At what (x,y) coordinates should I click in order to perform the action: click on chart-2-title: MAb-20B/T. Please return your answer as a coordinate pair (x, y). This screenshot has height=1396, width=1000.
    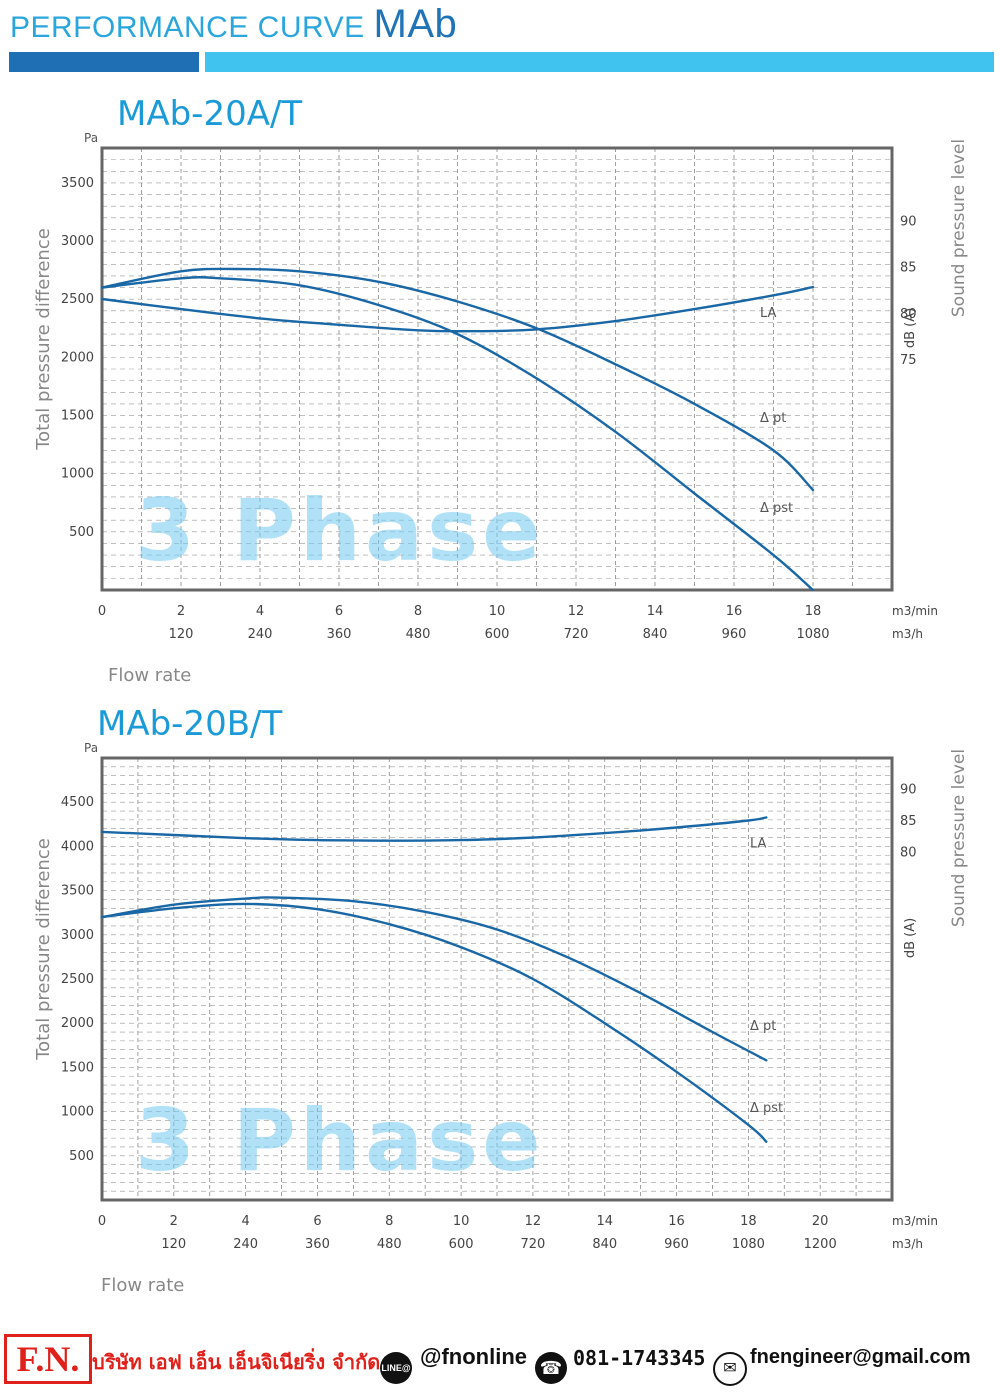
    Looking at the image, I should click on (190, 724).